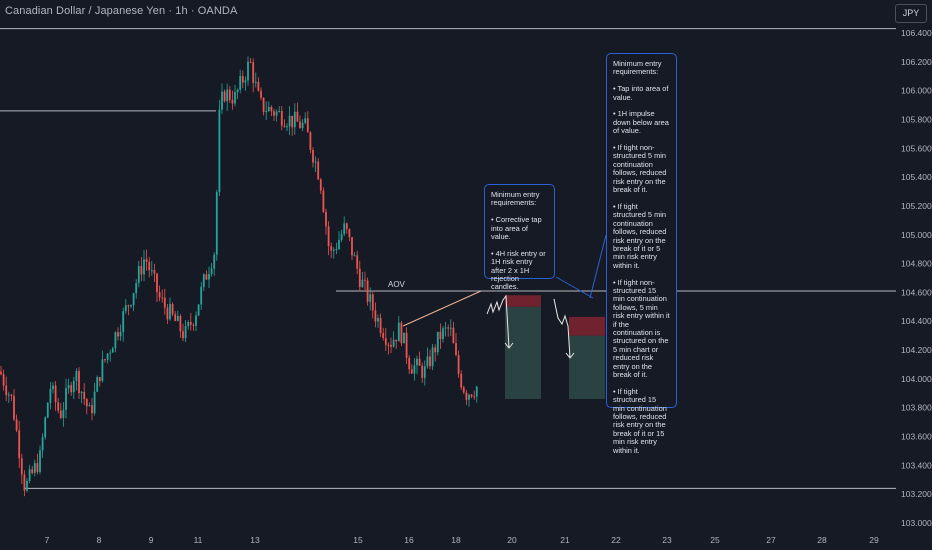  I want to click on trend-line, so click(442, 308).